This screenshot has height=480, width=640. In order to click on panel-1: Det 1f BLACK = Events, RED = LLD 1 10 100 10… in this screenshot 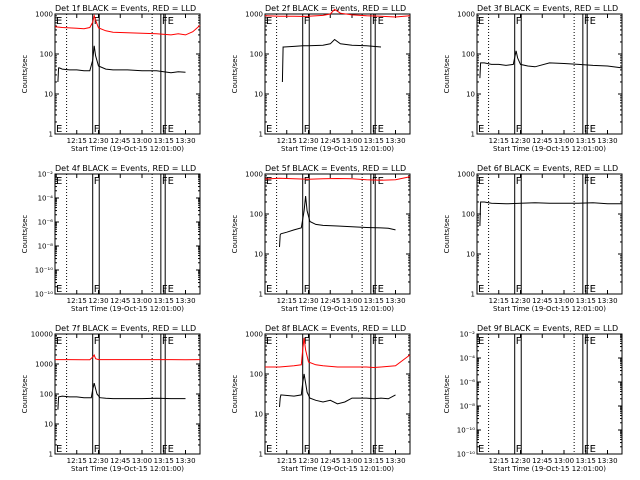, I will do `click(111, 78)`.